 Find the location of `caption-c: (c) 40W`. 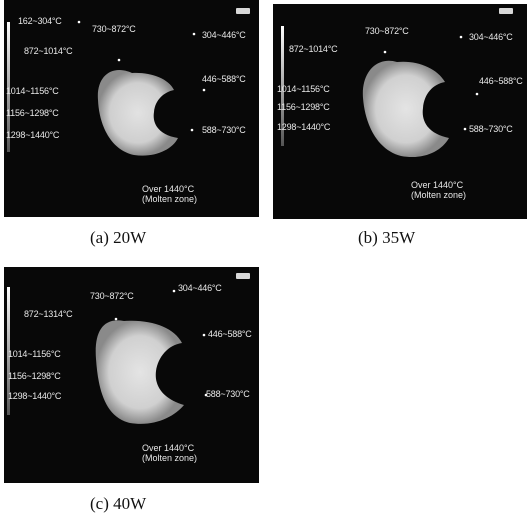

caption-c: (c) 40W is located at coordinates (118, 503).